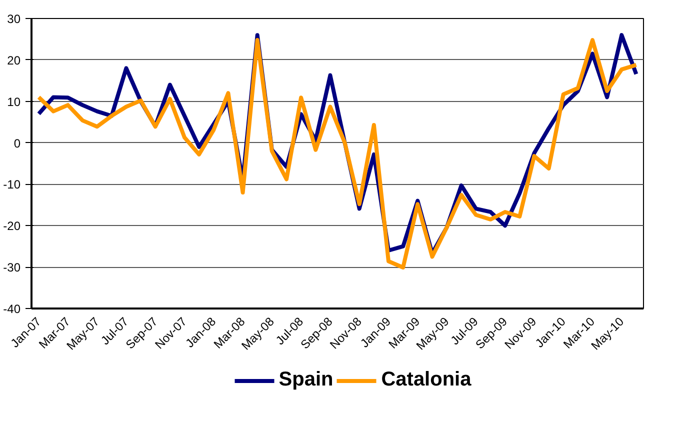 The image size is (682, 444). Describe the element at coordinates (426, 380) in the screenshot. I see `legend-label: Catalonia` at that location.